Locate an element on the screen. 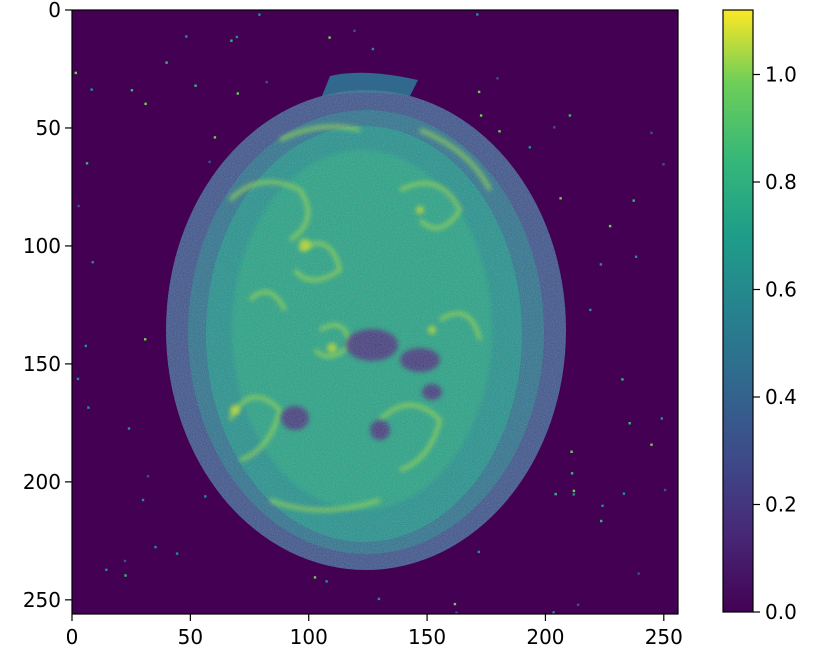 Image resolution: width=817 pixels, height=661 pixels. colorbar-tick-label: 0.0 is located at coordinates (781, 612).